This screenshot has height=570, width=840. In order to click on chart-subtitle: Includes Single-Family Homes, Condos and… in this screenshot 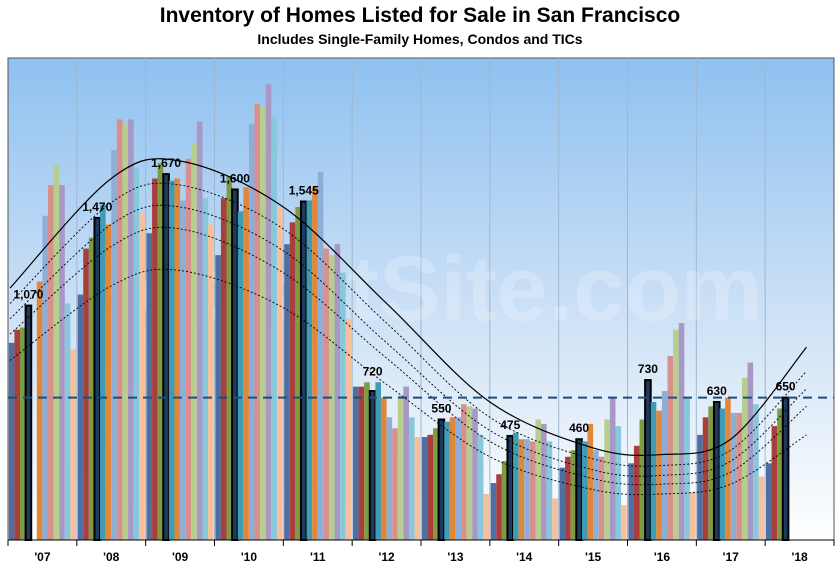, I will do `click(420, 39)`.